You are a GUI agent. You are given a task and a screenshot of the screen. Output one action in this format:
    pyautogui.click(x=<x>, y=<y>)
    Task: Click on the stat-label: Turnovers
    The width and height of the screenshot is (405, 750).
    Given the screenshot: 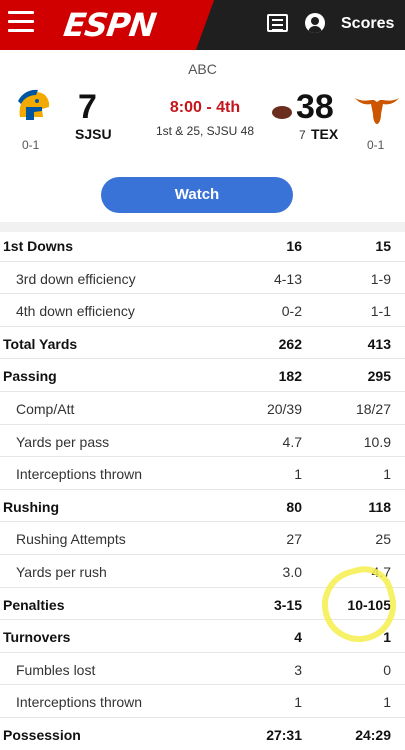 What is the action you would take?
    pyautogui.click(x=37, y=637)
    